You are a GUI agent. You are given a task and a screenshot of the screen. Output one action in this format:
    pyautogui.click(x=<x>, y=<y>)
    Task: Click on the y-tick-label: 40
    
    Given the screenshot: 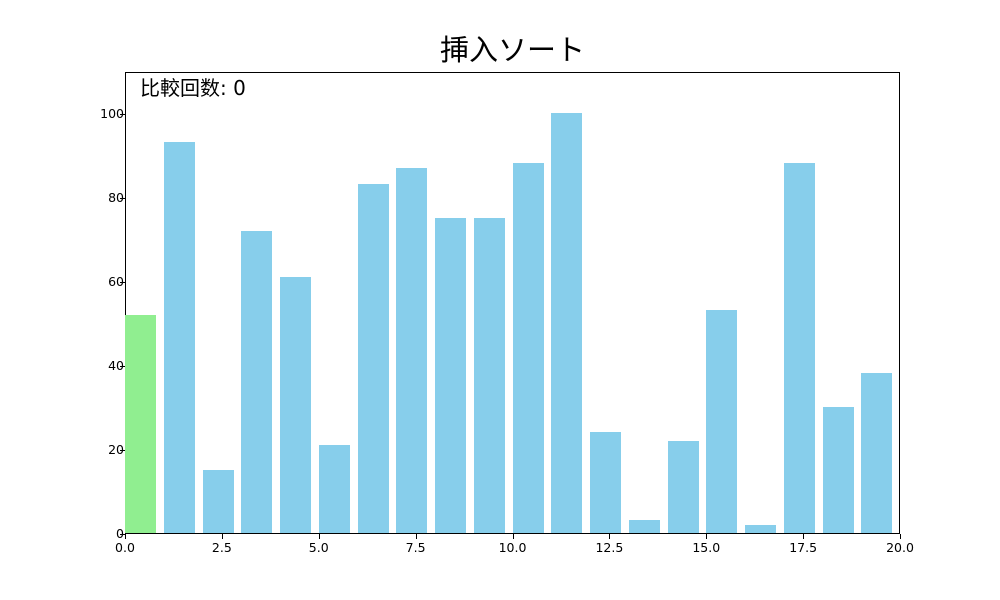 What is the action you would take?
    pyautogui.click(x=116, y=365)
    